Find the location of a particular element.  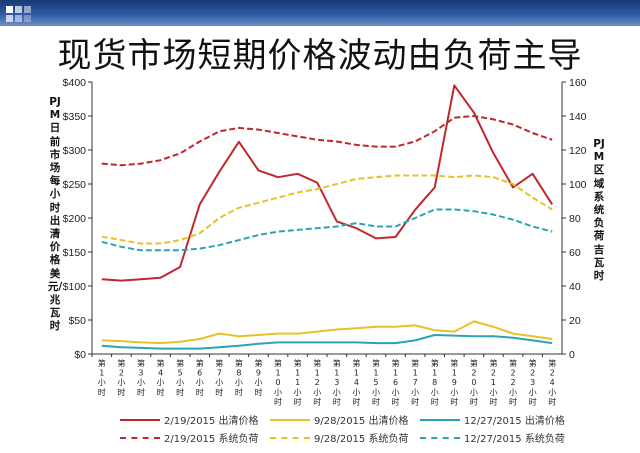

legend-label: 2/19/2015 系统负荷 is located at coordinates (211, 439).